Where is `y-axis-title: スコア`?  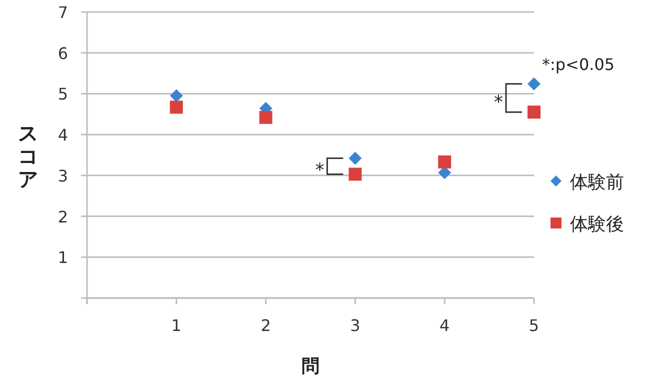
y-axis-title: スコア is located at coordinates (28, 156).